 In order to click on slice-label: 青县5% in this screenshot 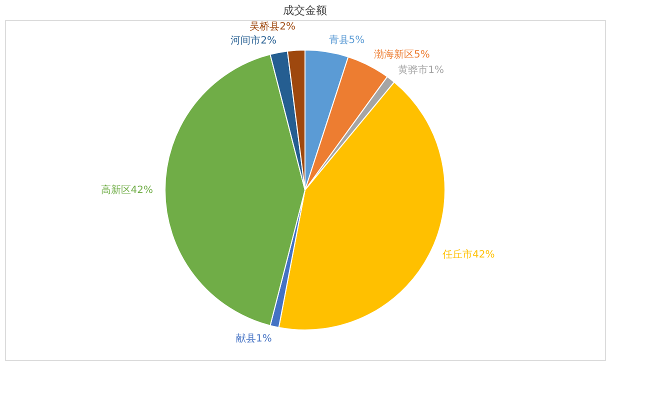, I will do `click(346, 40)`.